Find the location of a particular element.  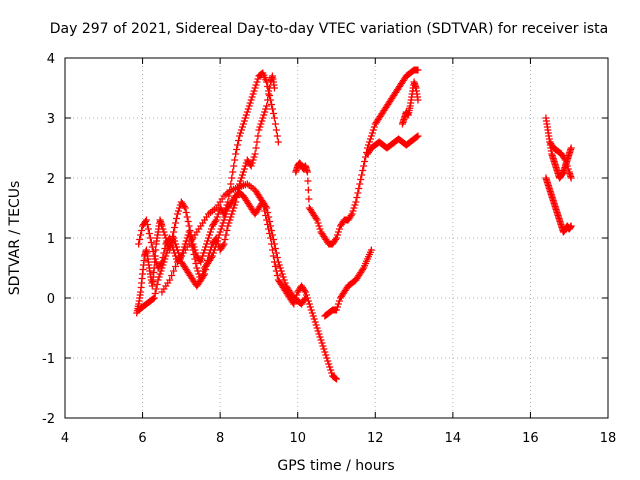

x-tick-label: 14 is located at coordinates (453, 438).